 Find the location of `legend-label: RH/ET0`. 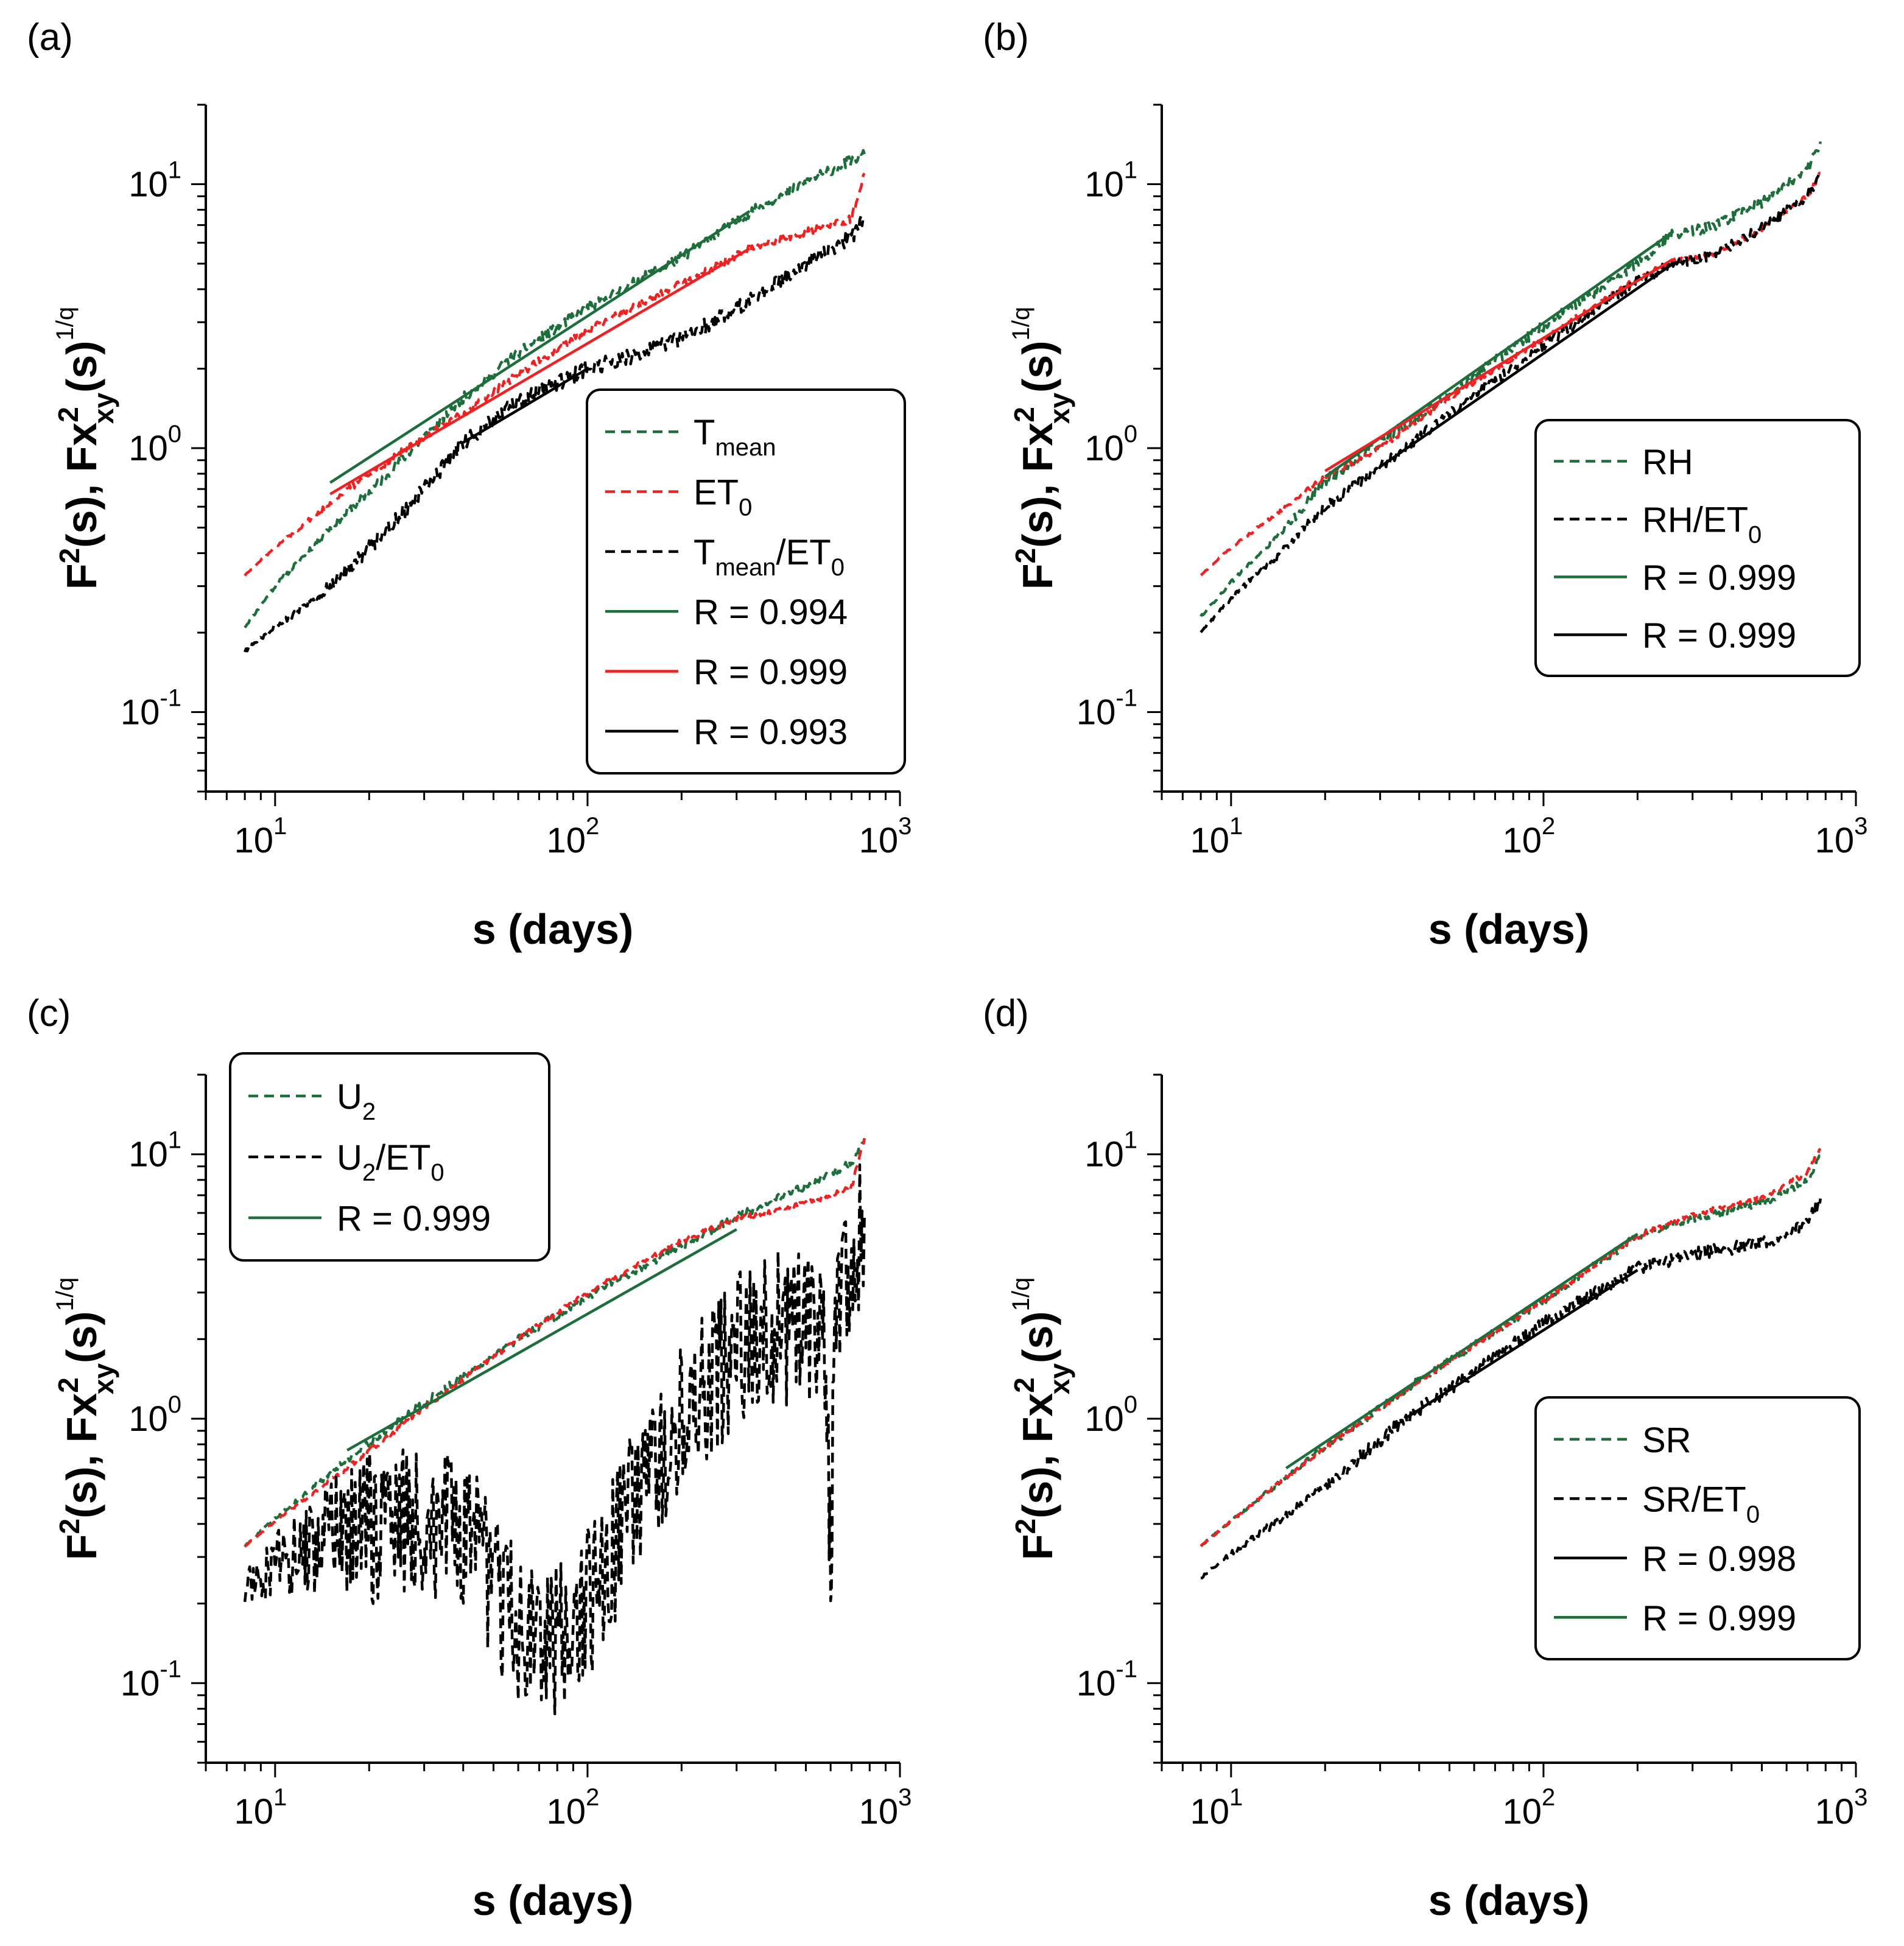

legend-label: RH/ET0 is located at coordinates (1702, 525).